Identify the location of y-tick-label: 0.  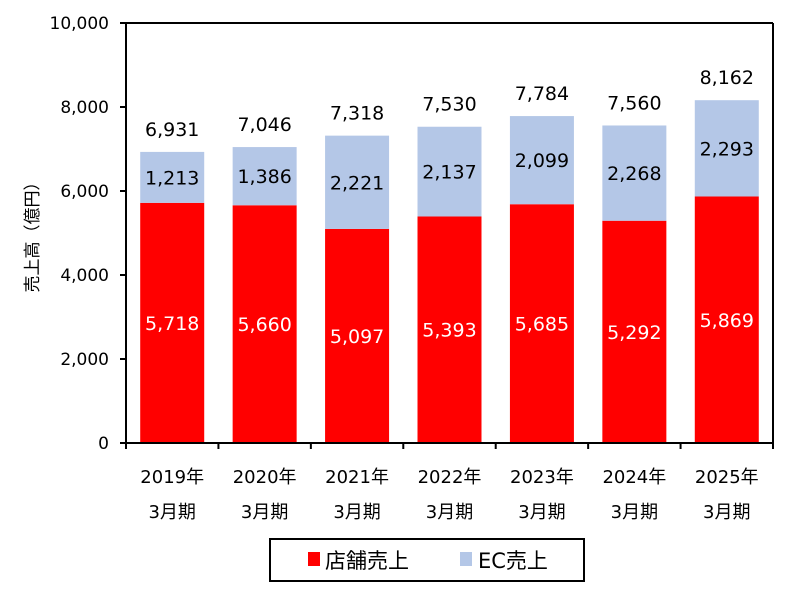
(103, 444).